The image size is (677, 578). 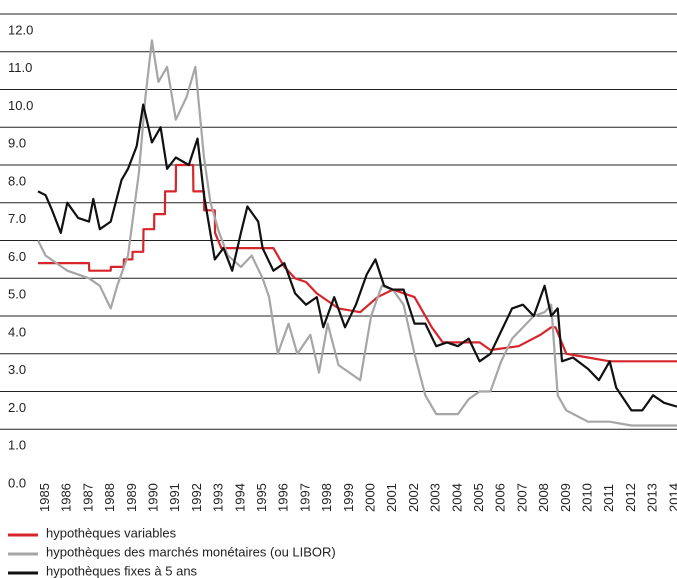 What do you see at coordinates (391, 497) in the screenshot?
I see `x-tick-label: 2001` at bounding box center [391, 497].